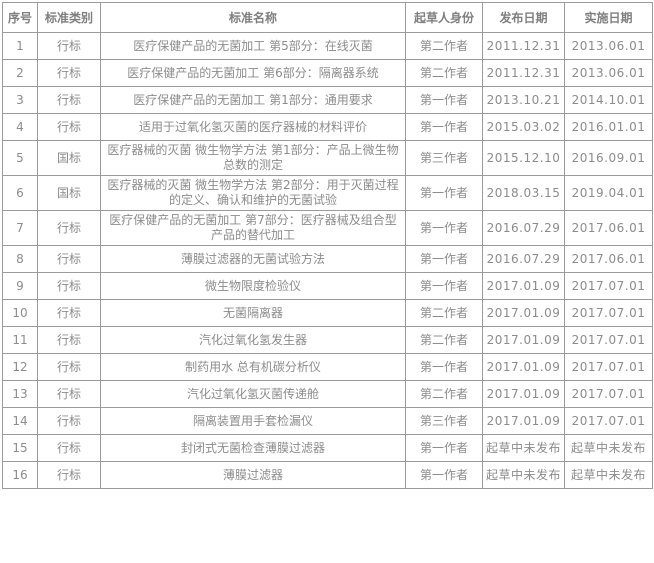 Image resolution: width=654 pixels, height=563 pixels. I want to click on table-header: 序号 标准类别 标准名称 起草人身份 发布日期 实施日期, so click(327, 17).